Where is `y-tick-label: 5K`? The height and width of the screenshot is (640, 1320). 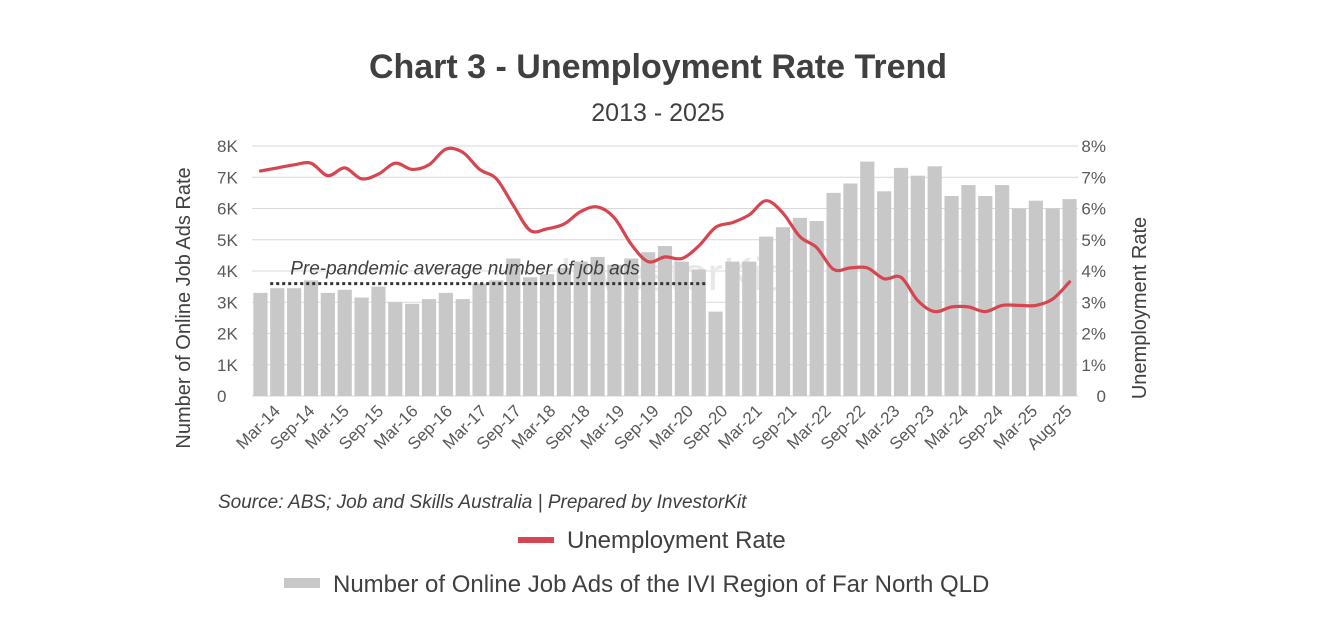 y-tick-label: 5K is located at coordinates (227, 240).